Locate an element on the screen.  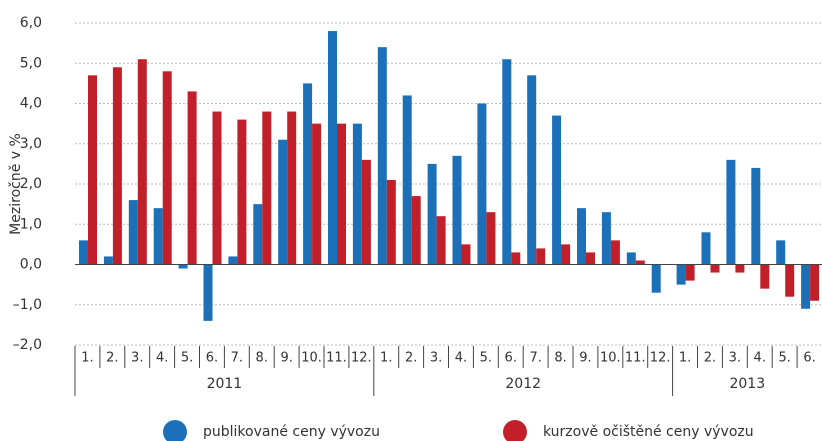
y-tick-label: 5,0 is located at coordinates (31, 63).